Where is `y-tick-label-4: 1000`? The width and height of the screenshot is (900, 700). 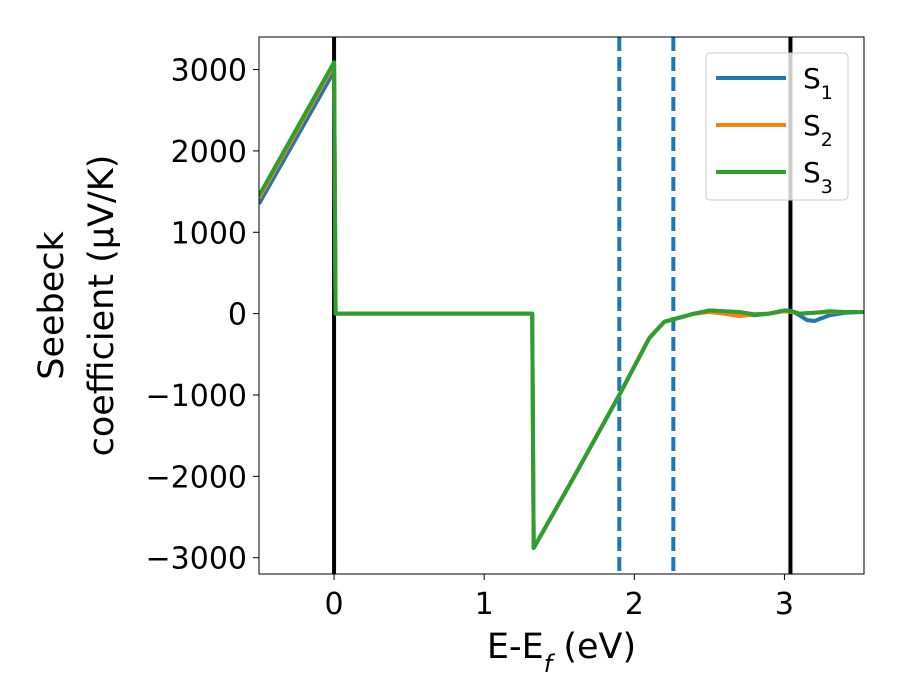 y-tick-label-4: 1000 is located at coordinates (209, 233).